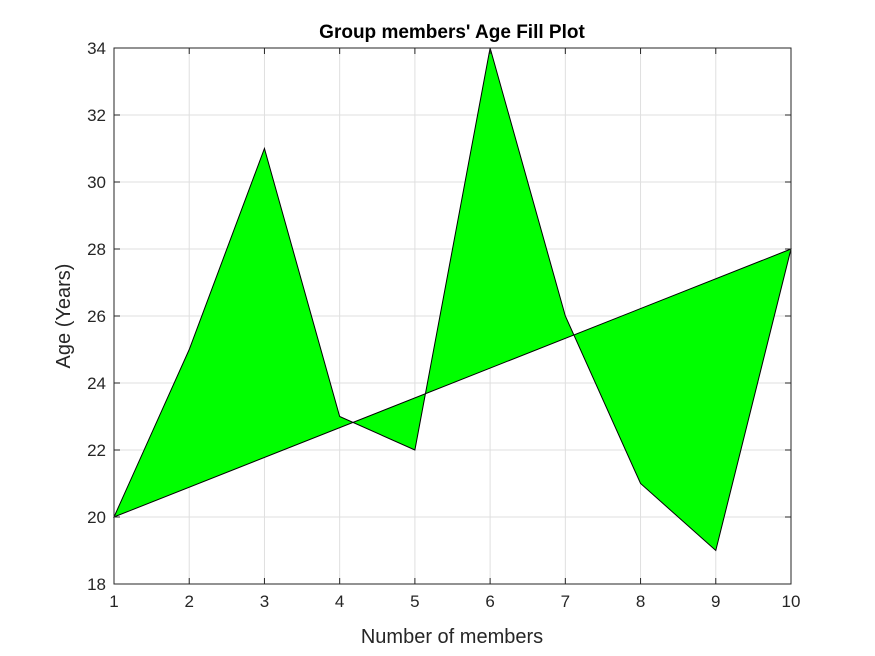  What do you see at coordinates (452, 637) in the screenshot?
I see `x-axis-title: Number of members` at bounding box center [452, 637].